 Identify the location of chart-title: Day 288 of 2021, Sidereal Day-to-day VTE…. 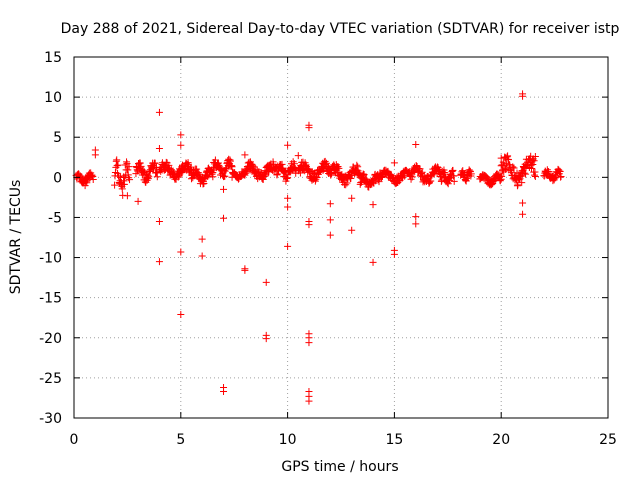
(340, 29).